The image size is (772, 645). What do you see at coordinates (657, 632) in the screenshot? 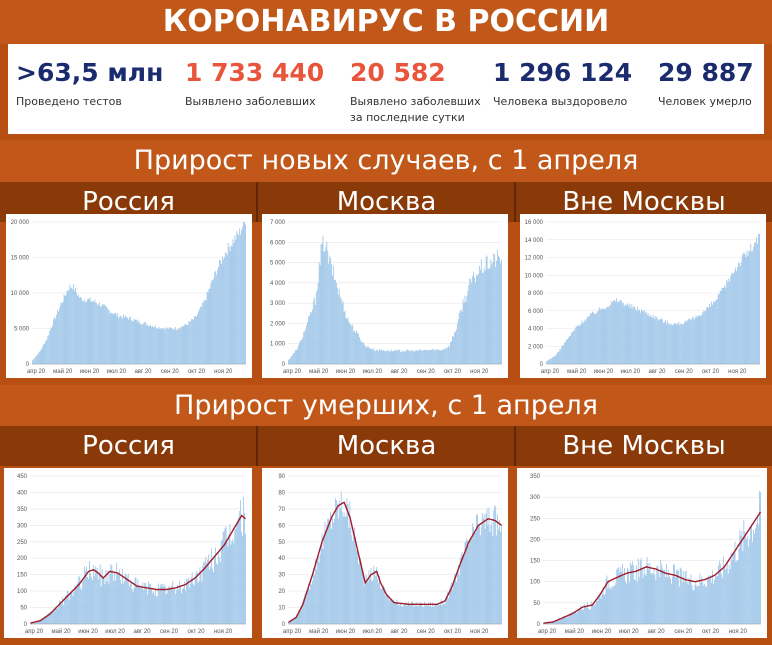
I see `x-tick-label: авг 20` at bounding box center [657, 632].